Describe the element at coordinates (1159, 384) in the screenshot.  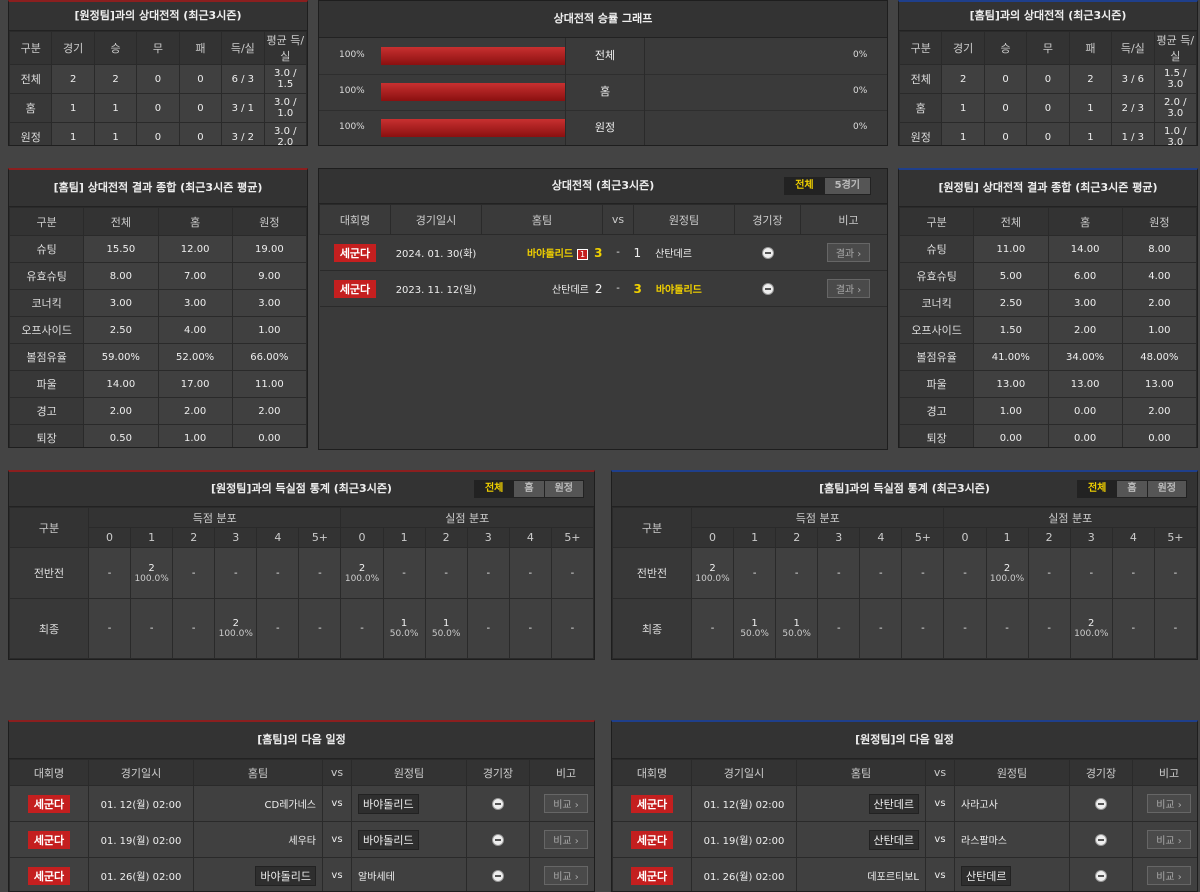
I see `table-cell: 13.00` at that location.